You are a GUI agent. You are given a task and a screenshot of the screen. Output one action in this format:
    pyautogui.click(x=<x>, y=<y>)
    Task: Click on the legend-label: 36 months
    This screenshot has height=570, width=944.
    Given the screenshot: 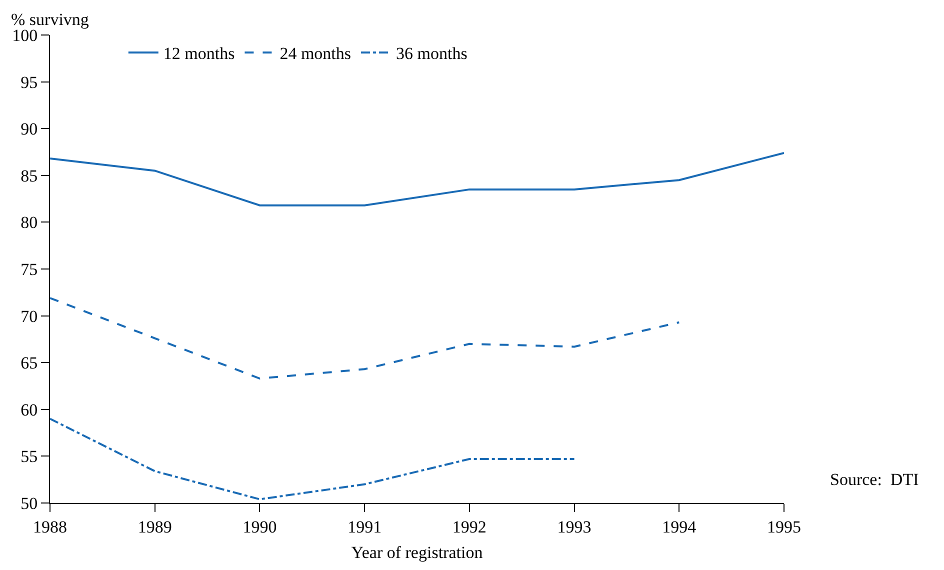 What is the action you would take?
    pyautogui.click(x=432, y=54)
    